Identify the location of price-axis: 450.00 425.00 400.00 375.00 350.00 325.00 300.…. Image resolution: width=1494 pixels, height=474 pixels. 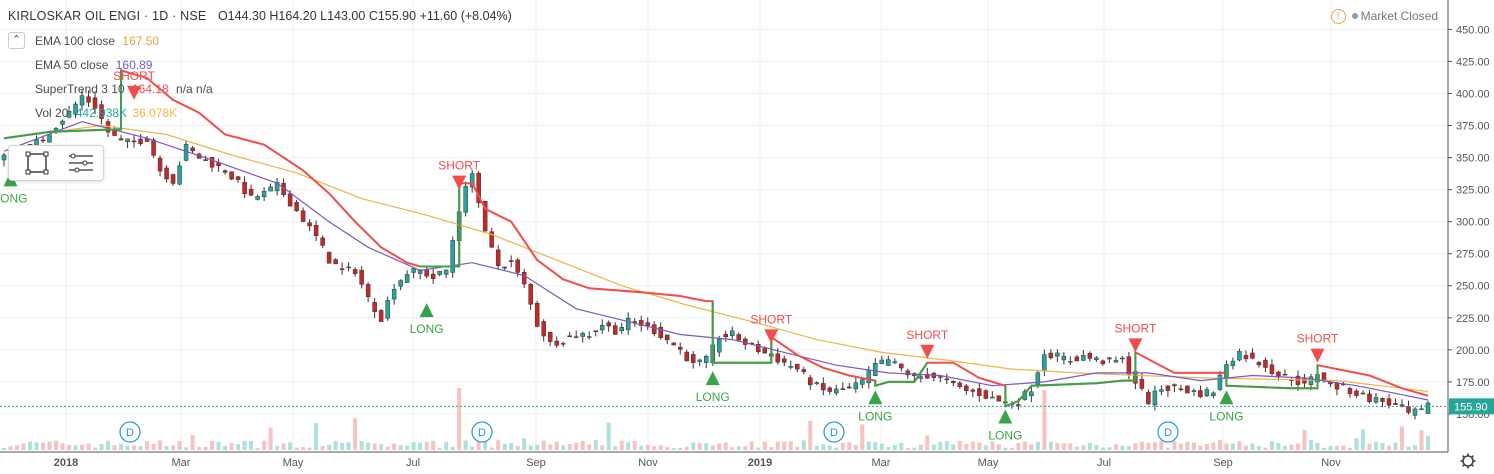
(1470, 237).